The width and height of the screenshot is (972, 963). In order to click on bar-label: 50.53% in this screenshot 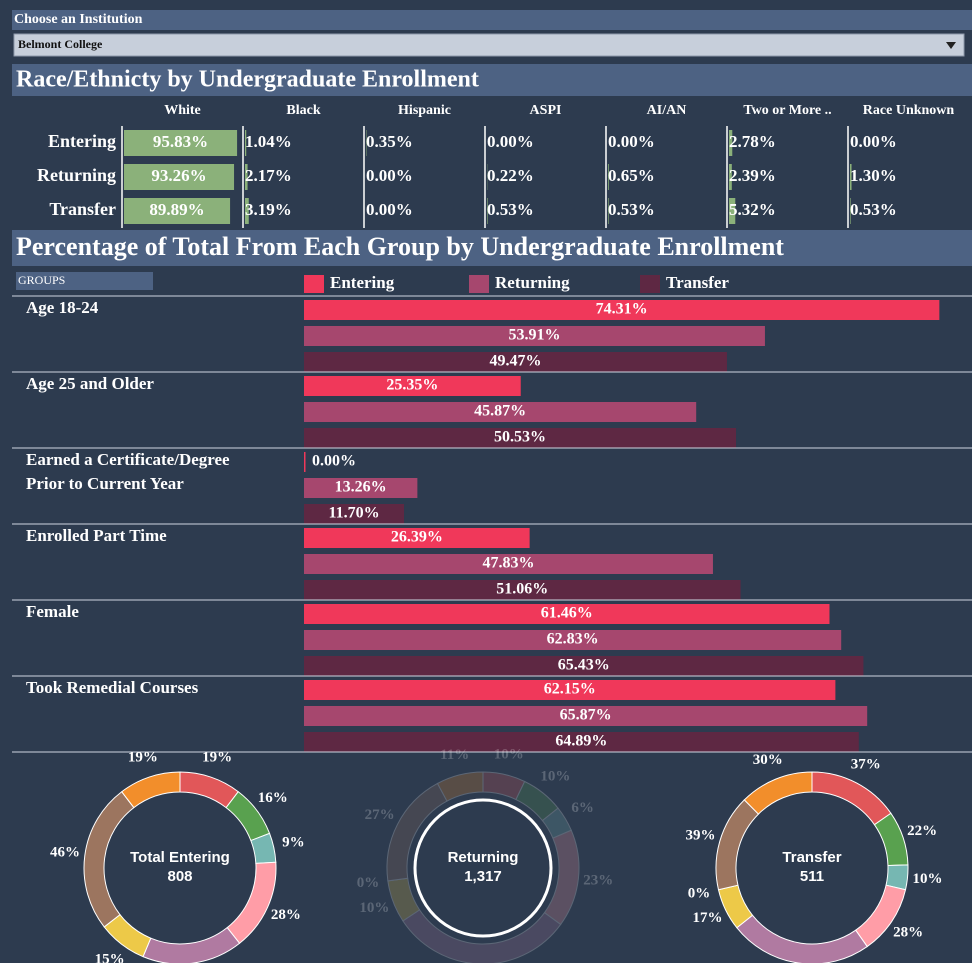, I will do `click(520, 437)`.